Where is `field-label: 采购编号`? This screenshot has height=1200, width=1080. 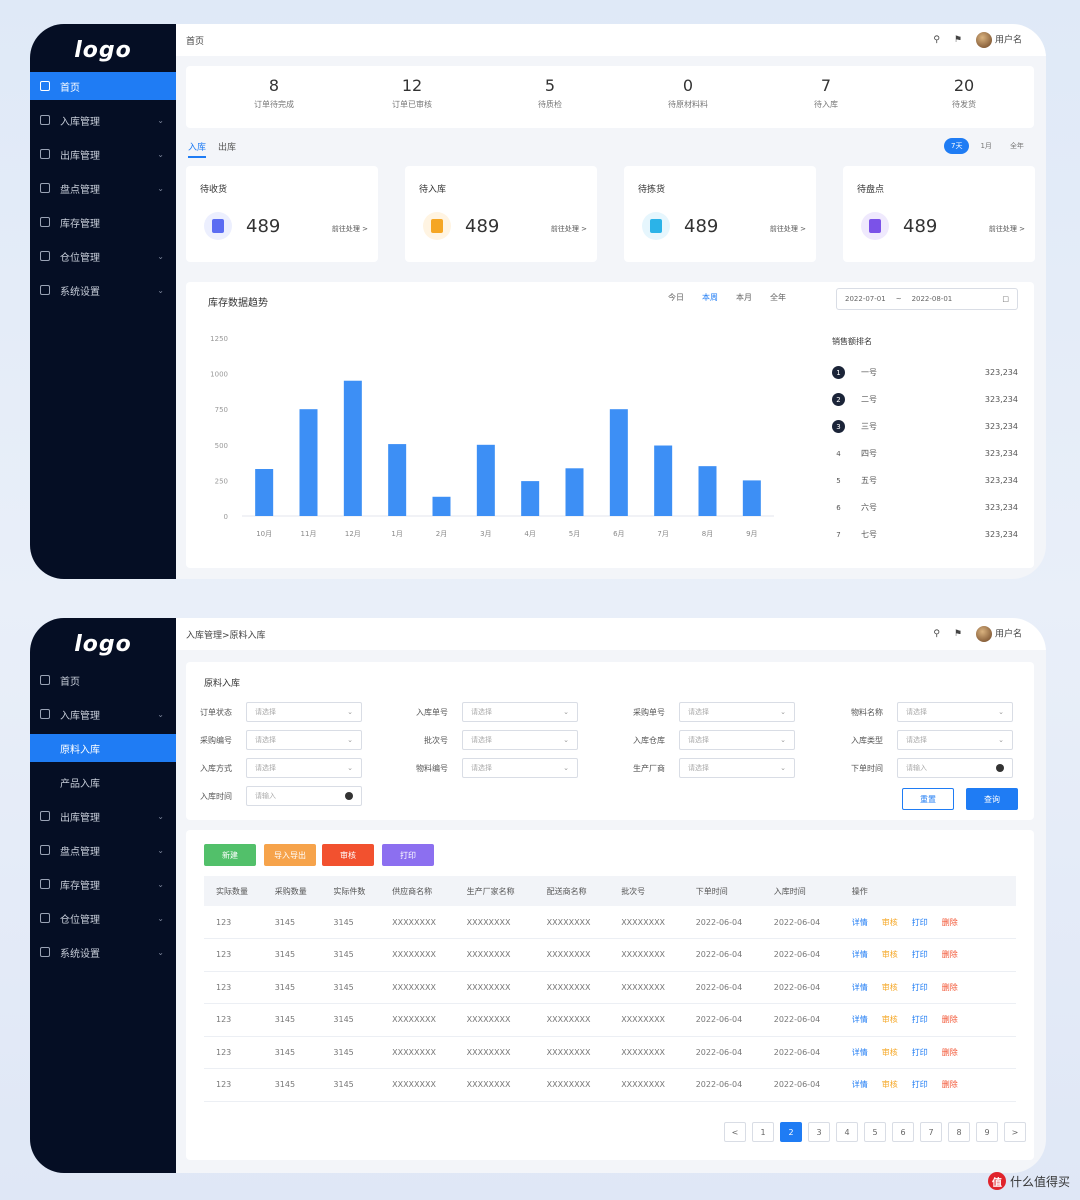
field-label: 采购编号 is located at coordinates (216, 740).